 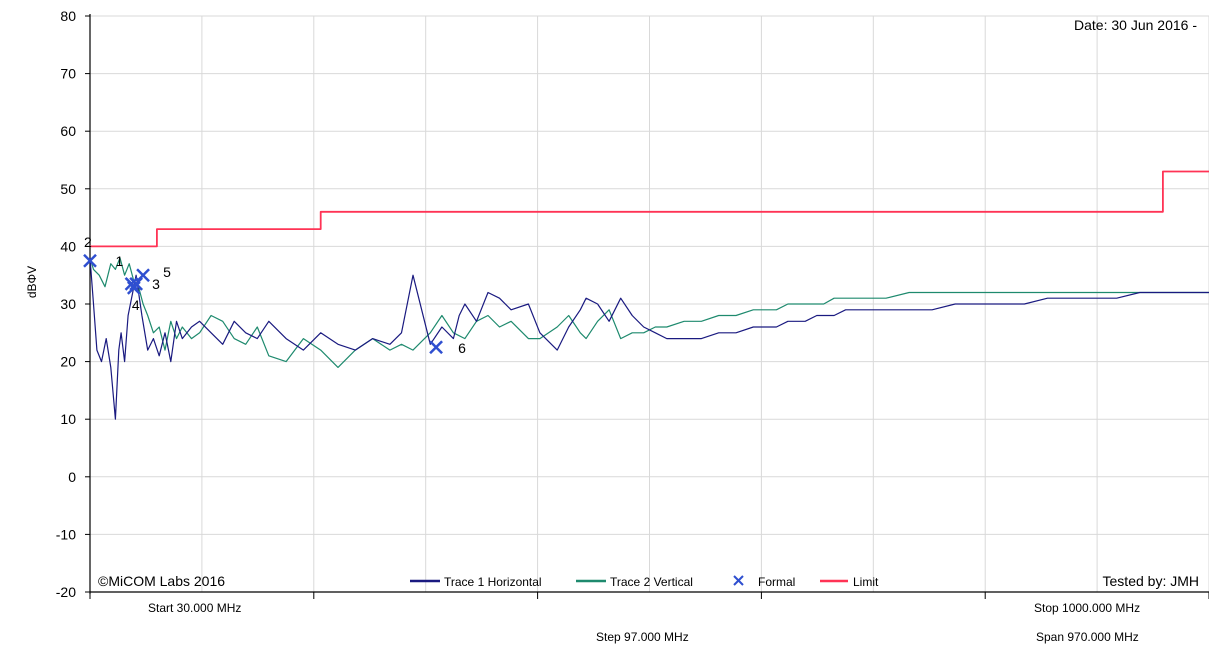 What do you see at coordinates (120, 261) in the screenshot?
I see `marker-label: 1` at bounding box center [120, 261].